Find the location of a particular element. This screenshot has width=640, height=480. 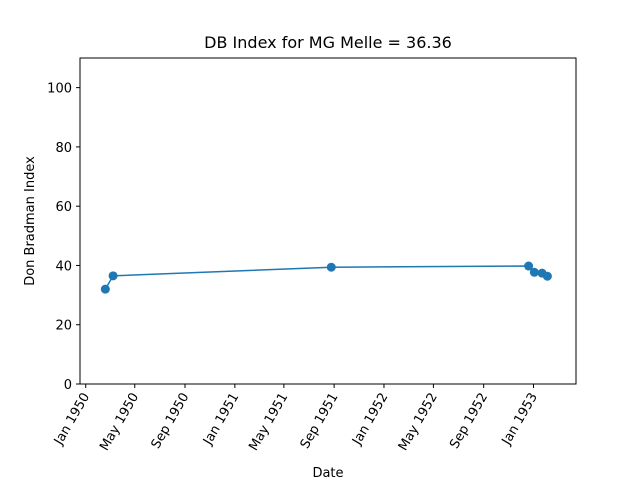

y-axis-title: Don Bradman Index is located at coordinates (30, 221).